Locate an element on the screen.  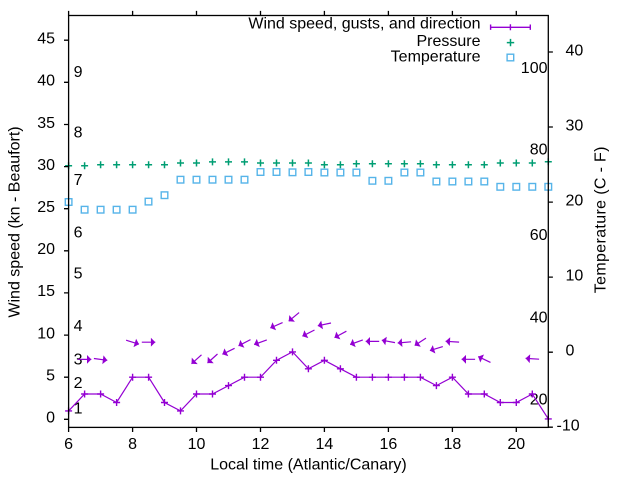
svg-text: 100 is located at coordinates (534, 68).